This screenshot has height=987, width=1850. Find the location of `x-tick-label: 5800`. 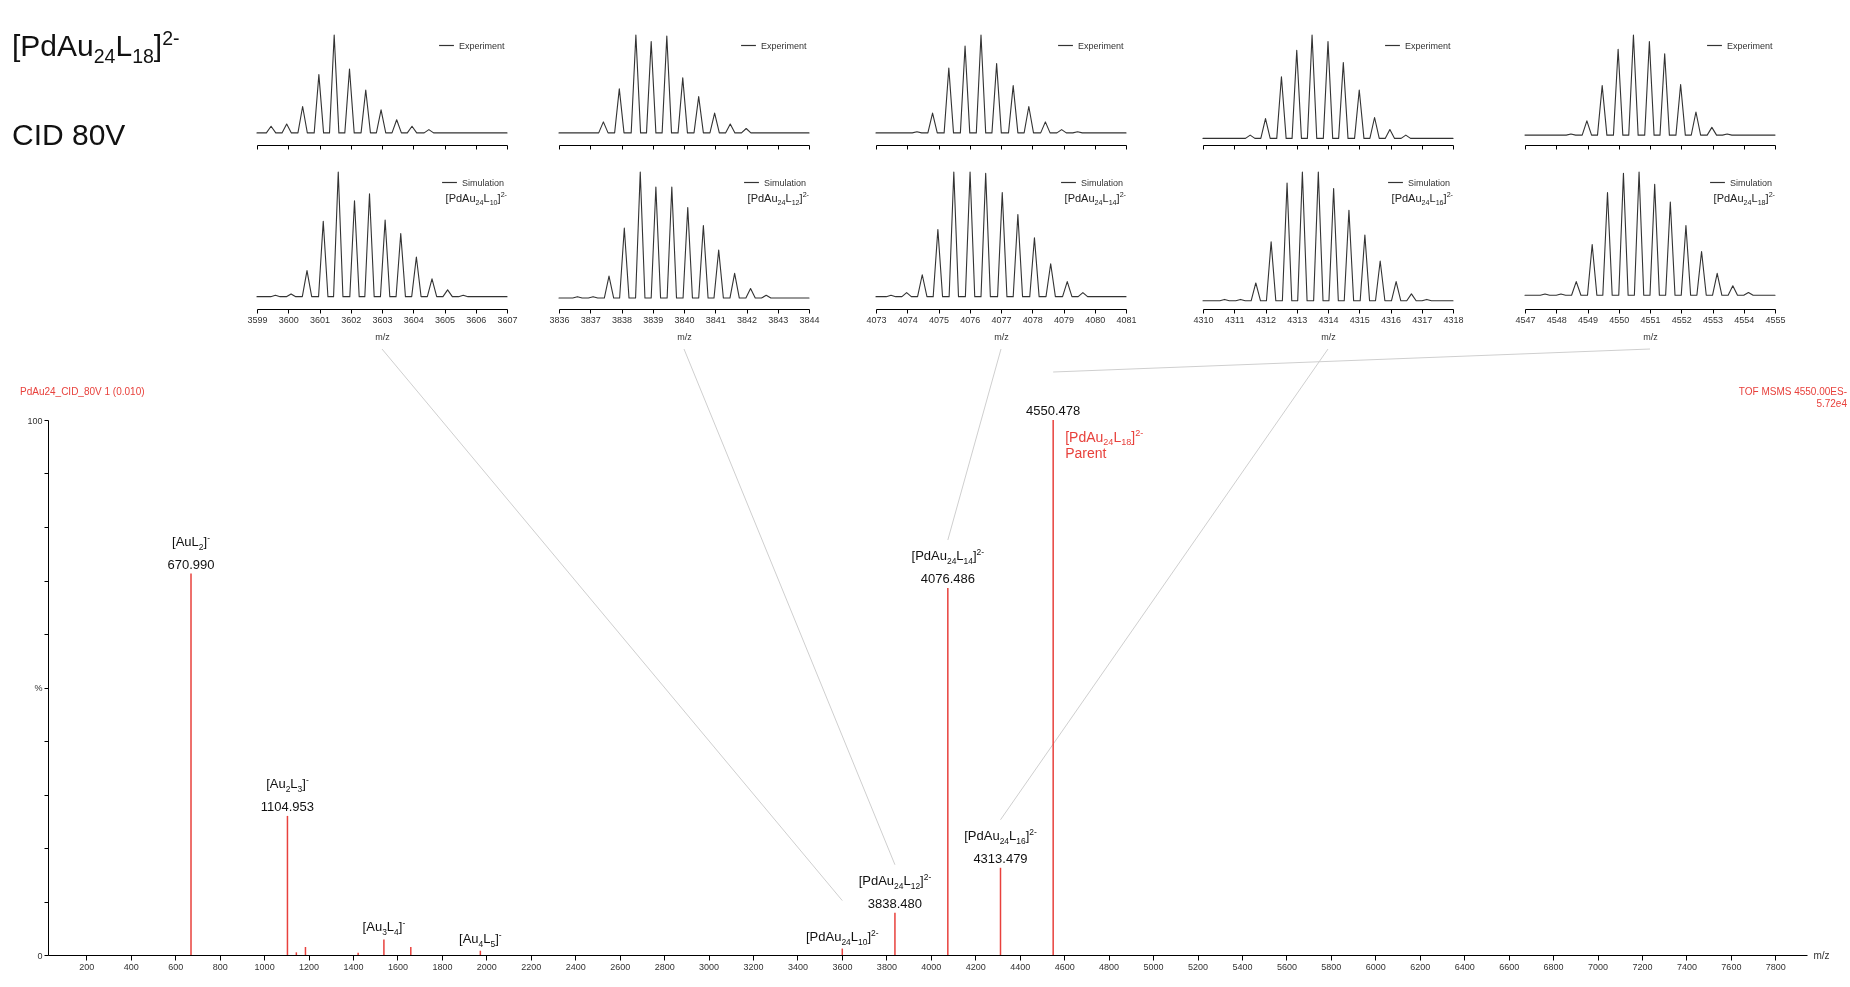

x-tick-label: 5800 is located at coordinates (1331, 966).